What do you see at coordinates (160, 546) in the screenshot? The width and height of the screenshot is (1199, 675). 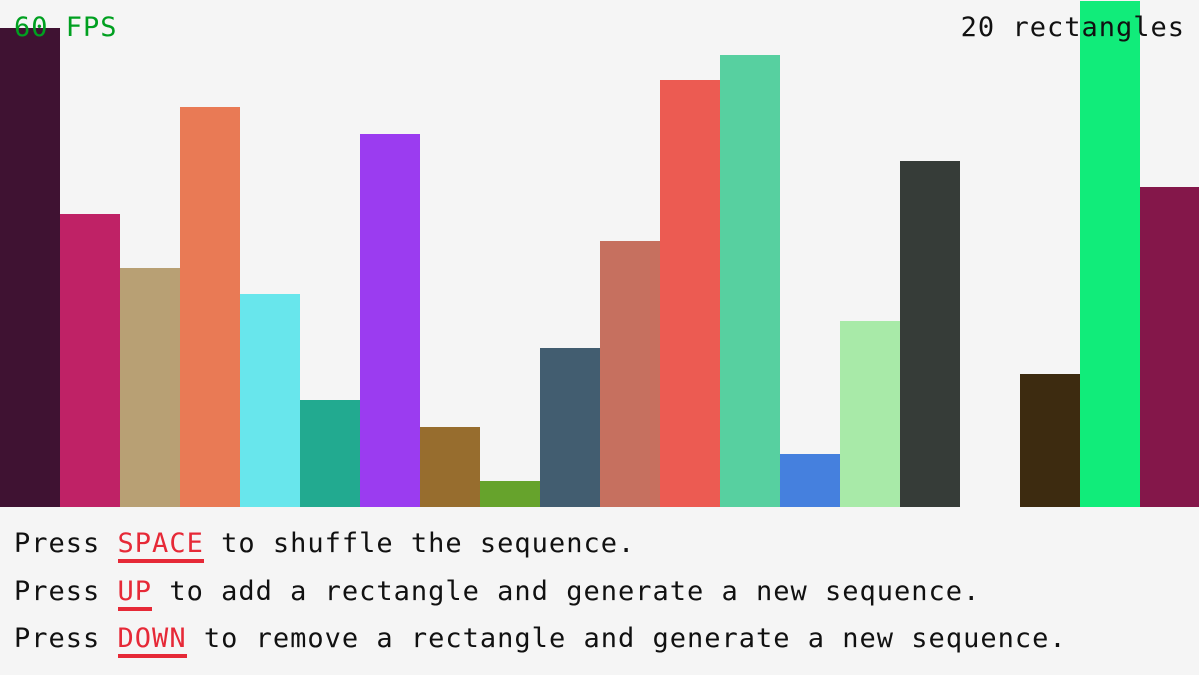 I see `key-space: SPACE` at bounding box center [160, 546].